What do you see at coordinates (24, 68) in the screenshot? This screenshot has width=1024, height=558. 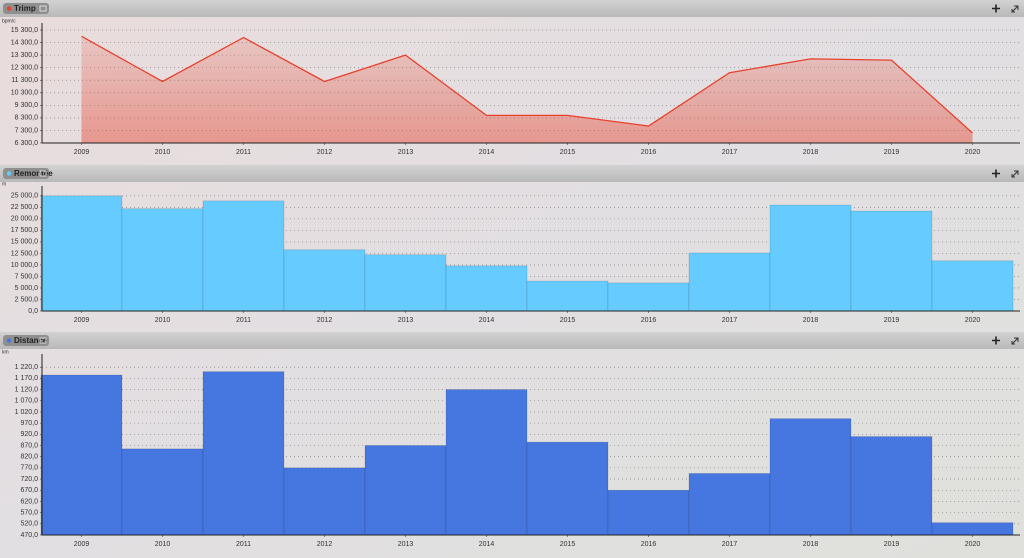 I see `y-tick-label: 12 300,0` at bounding box center [24, 68].